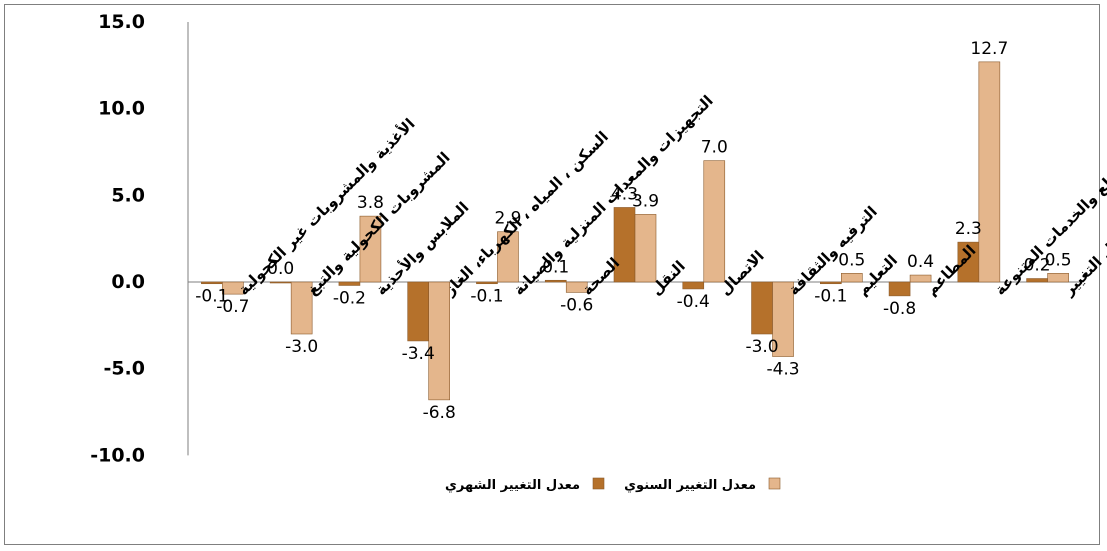 This screenshot has height=551, width=1107. What do you see at coordinates (121, 22) in the screenshot?
I see `y-tick-label: 15.0` at bounding box center [121, 22].